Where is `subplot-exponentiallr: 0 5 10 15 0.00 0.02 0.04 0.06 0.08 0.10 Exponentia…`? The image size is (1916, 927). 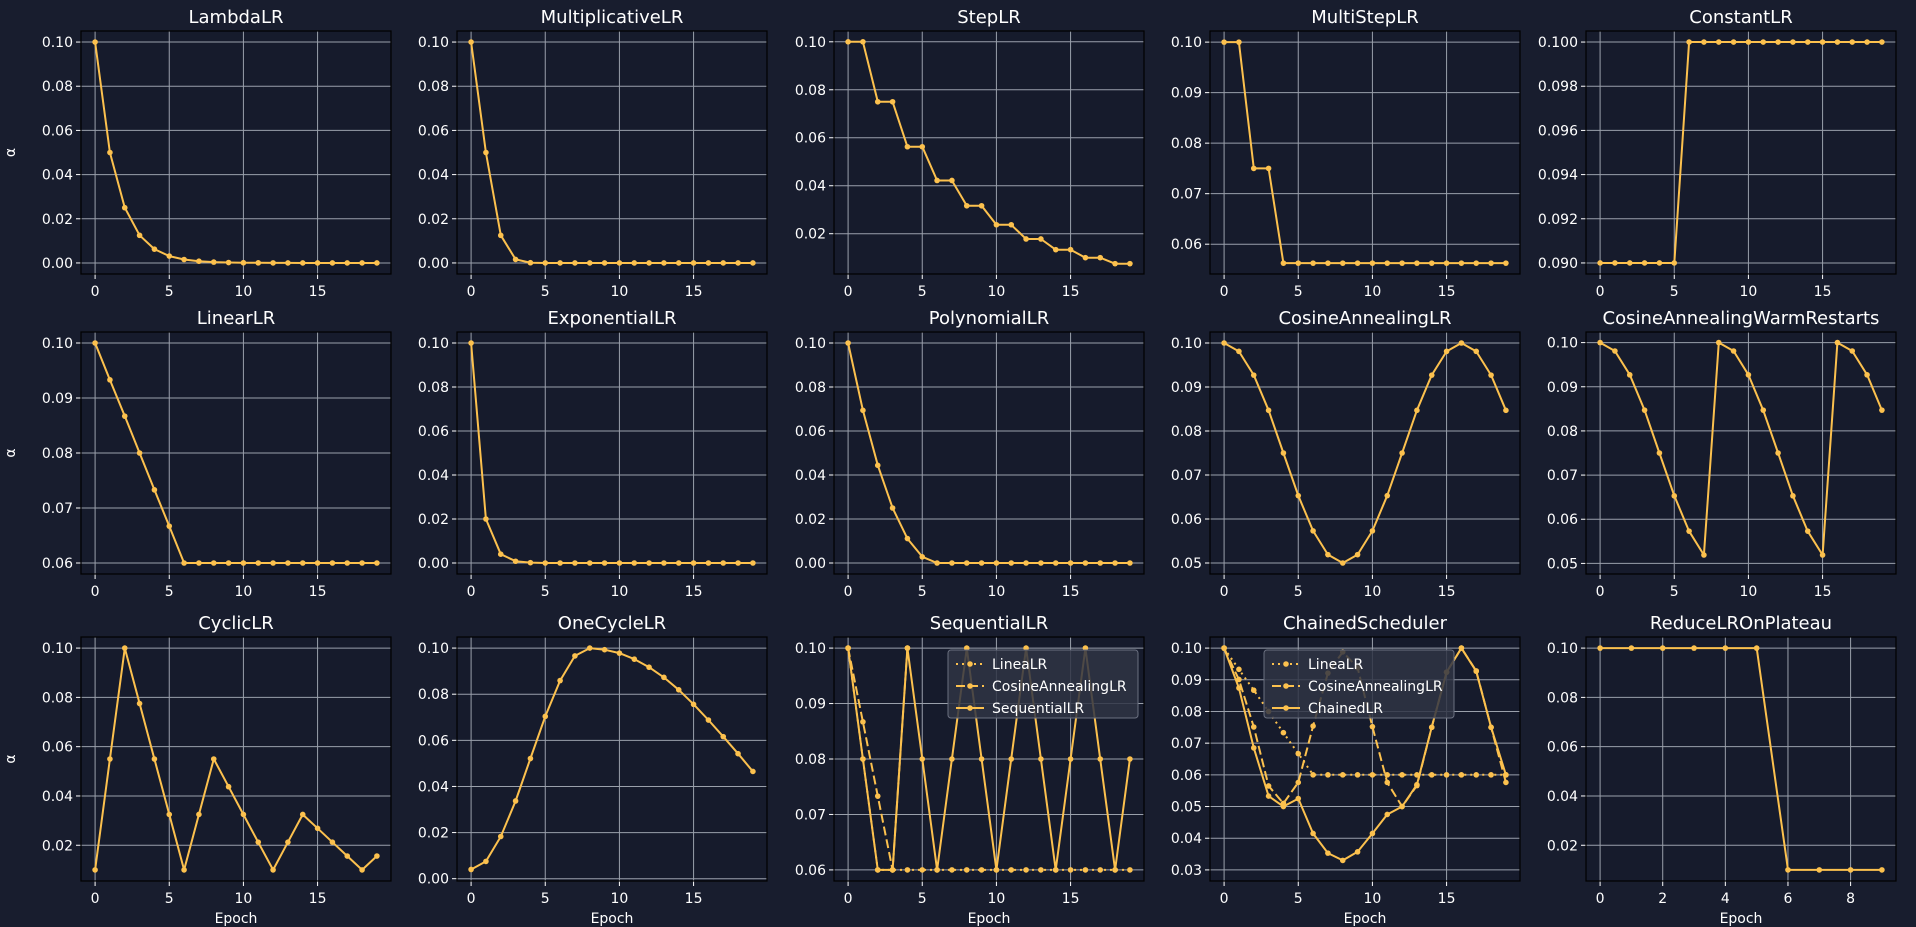
subplot-exponentiallr: 0 5 10 15 0.00 0.02 0.04 0.06 0.08 0.10 Exponentia… is located at coordinates (593, 454).